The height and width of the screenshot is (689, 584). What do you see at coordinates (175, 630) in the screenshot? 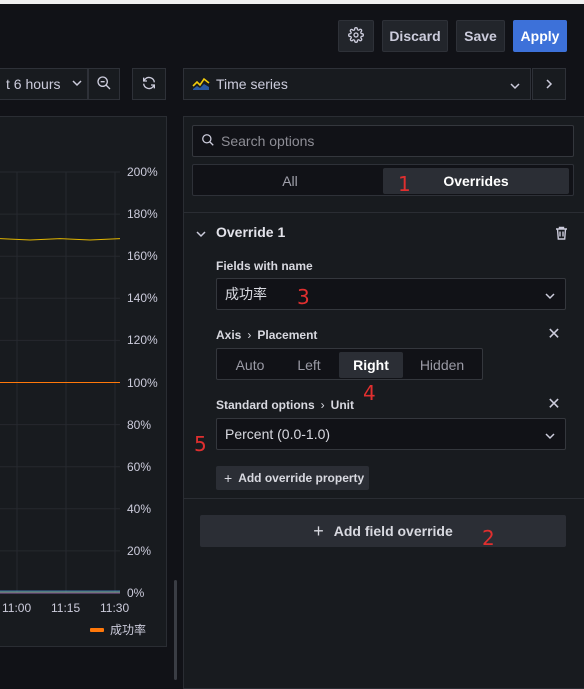
I see `scrollbar` at bounding box center [175, 630].